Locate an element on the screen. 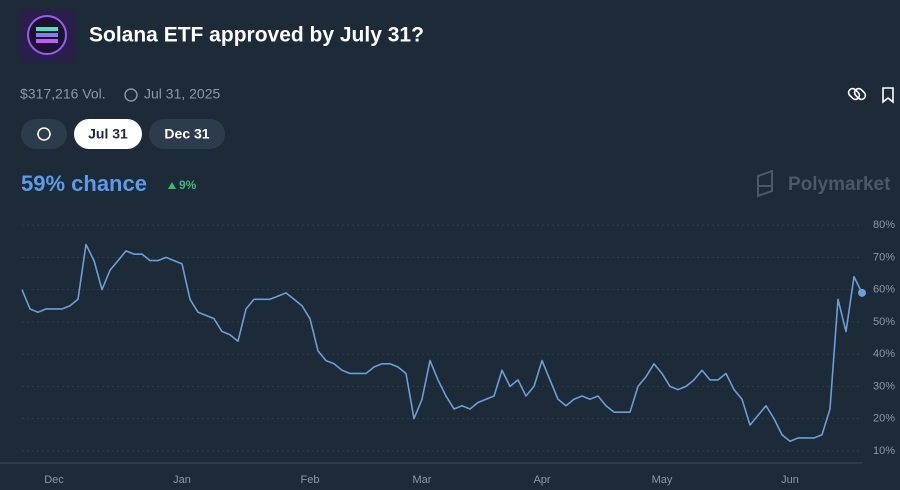 Image resolution: width=900 pixels, height=490 pixels. x-tick-label: Feb is located at coordinates (310, 480).